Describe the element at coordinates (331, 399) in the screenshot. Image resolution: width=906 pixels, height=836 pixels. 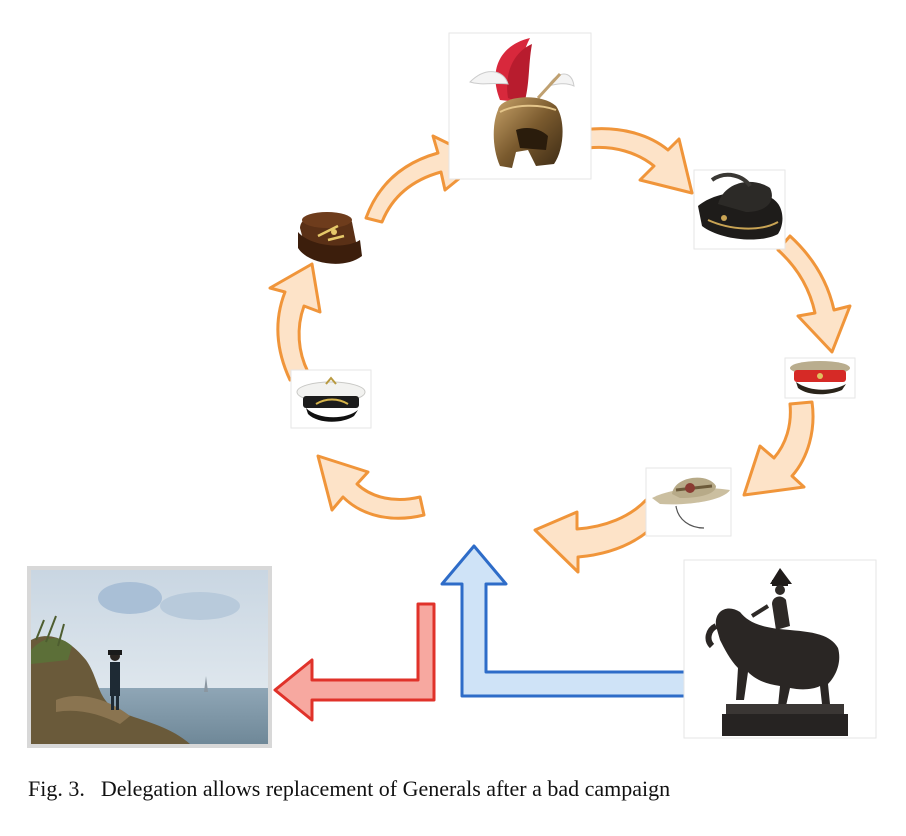
I see `white-peaked-cap-icon` at that location.